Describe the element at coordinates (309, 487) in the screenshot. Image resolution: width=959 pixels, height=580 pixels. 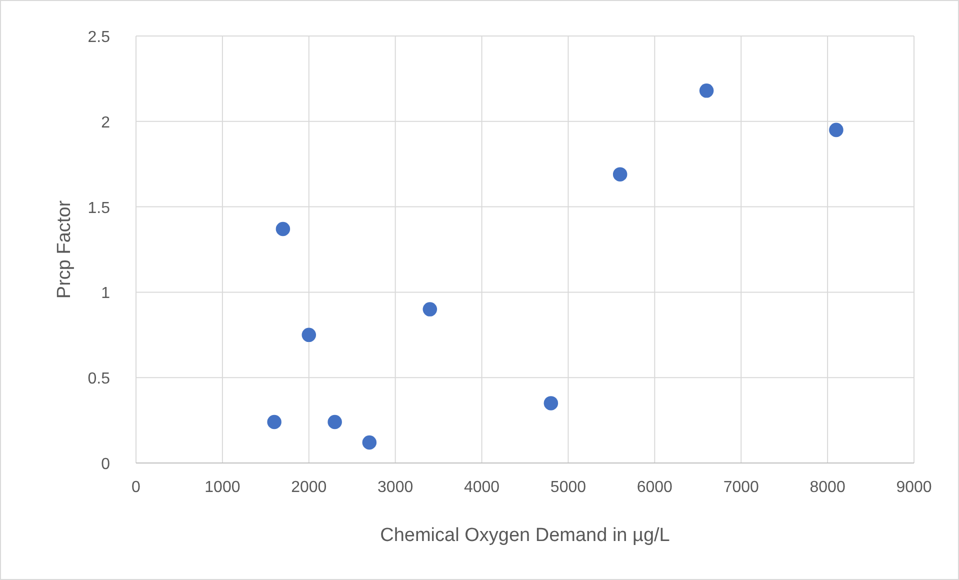
I see `x-tick-label: 2000` at that location.